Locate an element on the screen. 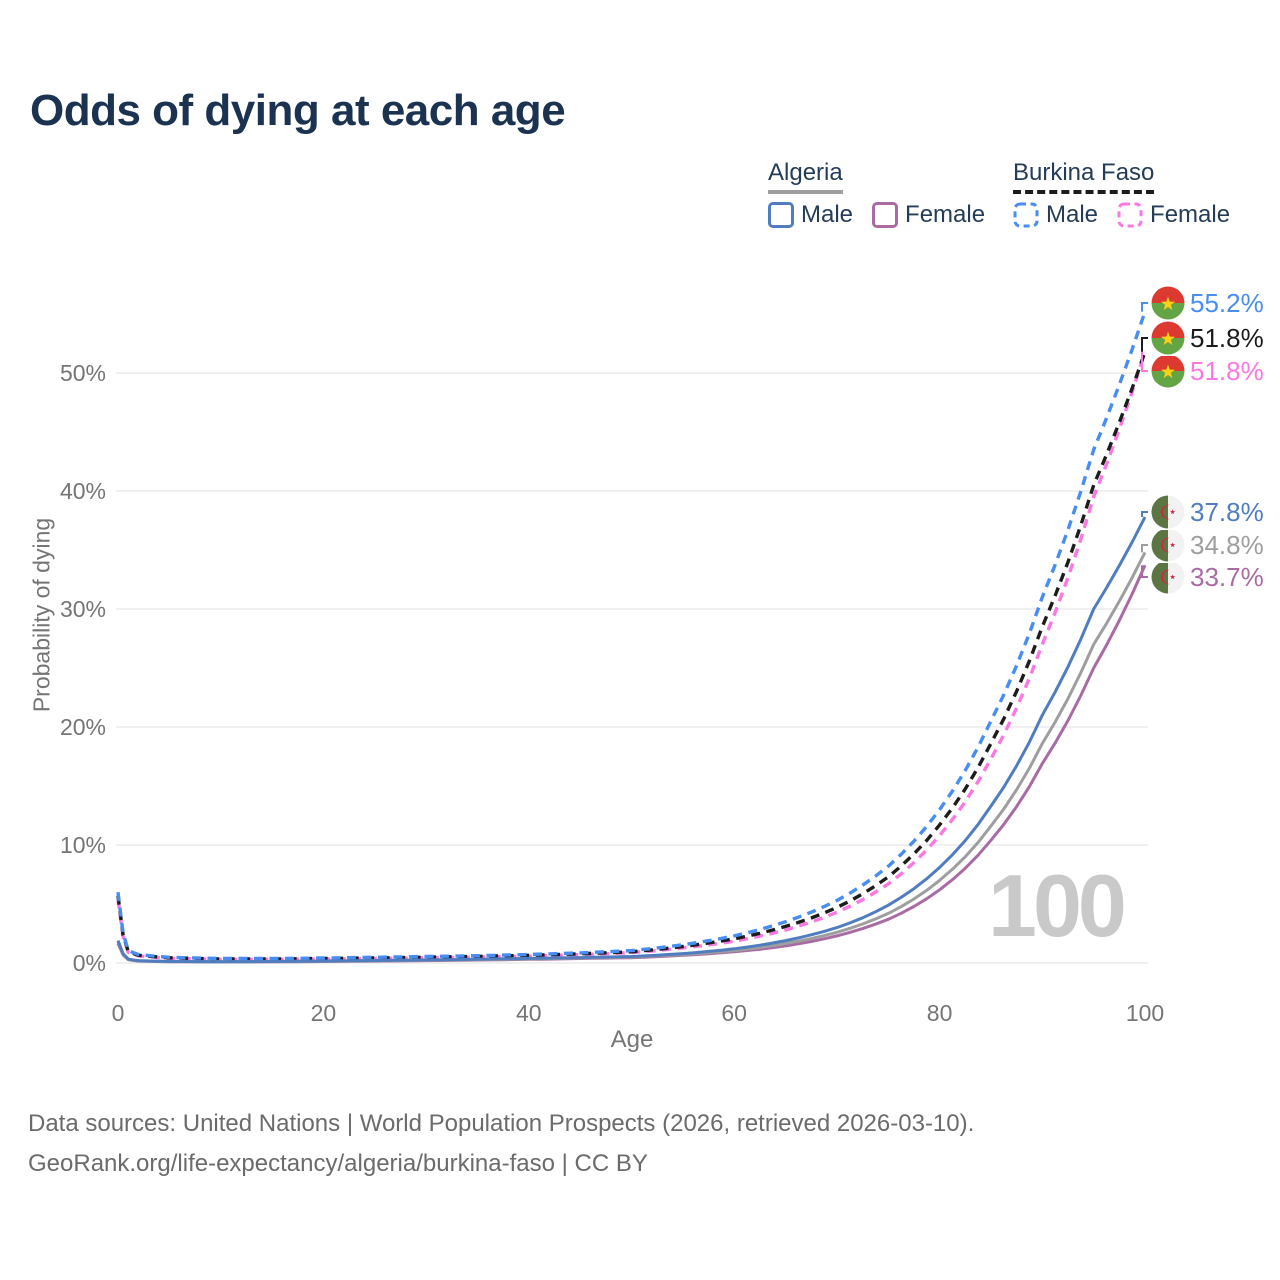 The height and width of the screenshot is (1280, 1280). end-label-value: 37.8% is located at coordinates (1227, 512).